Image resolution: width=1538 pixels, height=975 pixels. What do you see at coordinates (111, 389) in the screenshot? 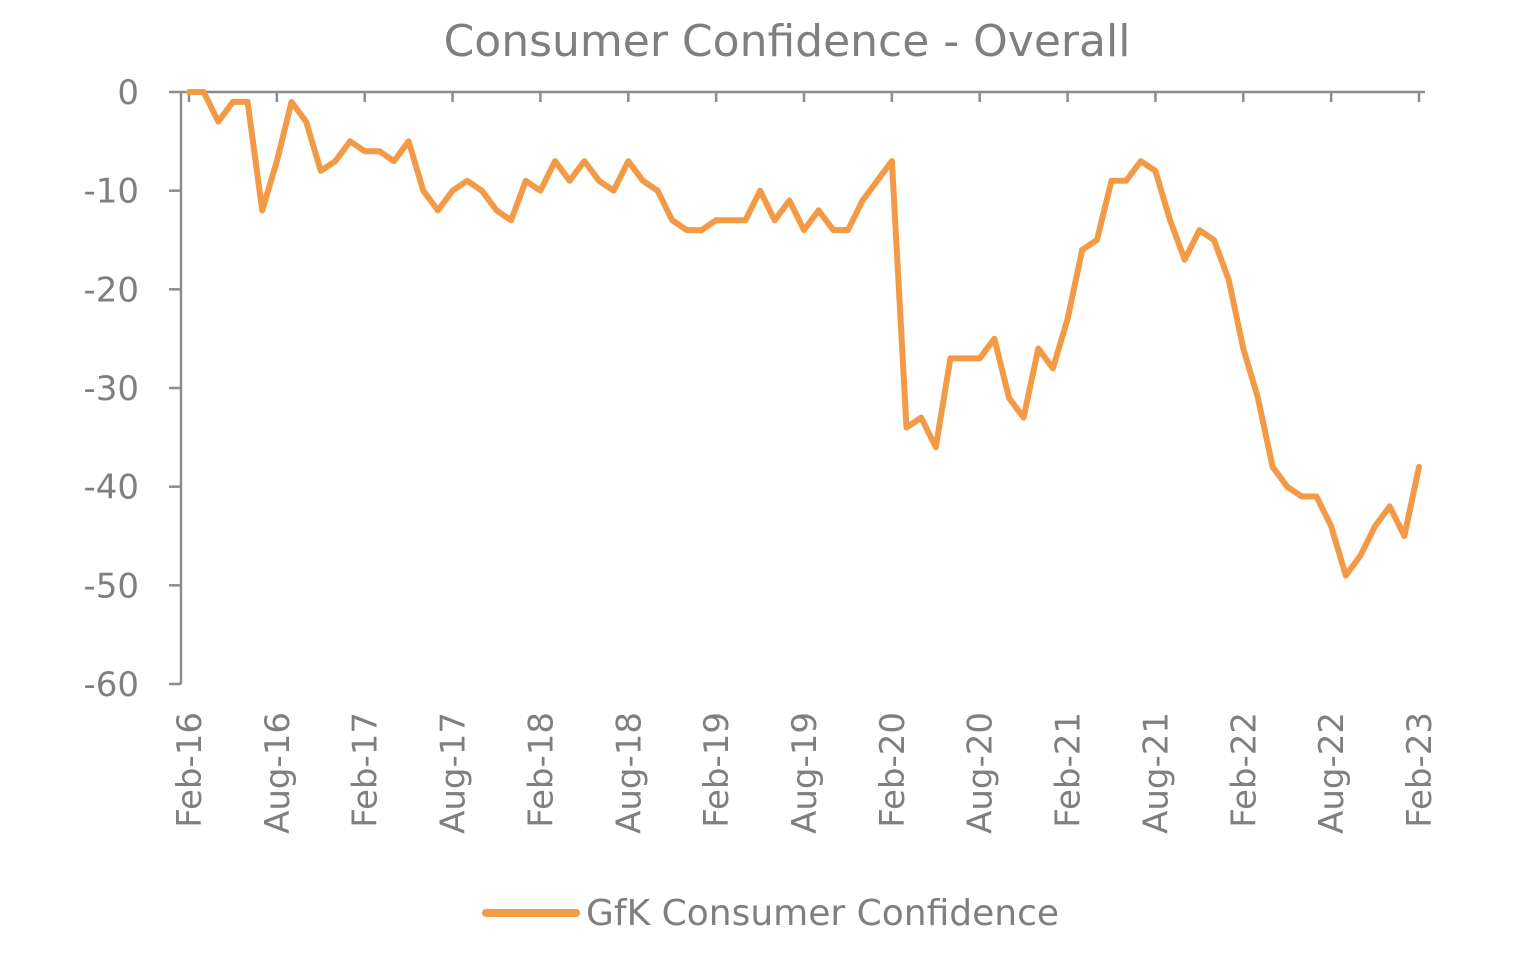
I see `y-tick-label: -30` at bounding box center [111, 389].